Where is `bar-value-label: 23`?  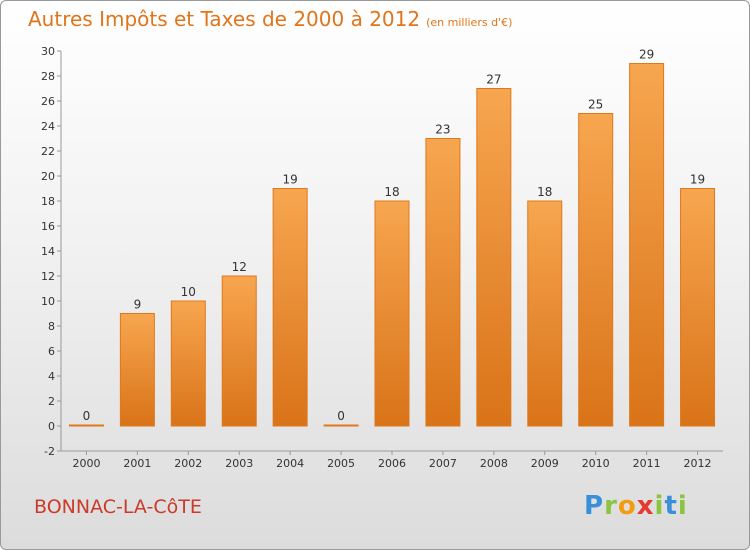 bar-value-label: 23 is located at coordinates (442, 130).